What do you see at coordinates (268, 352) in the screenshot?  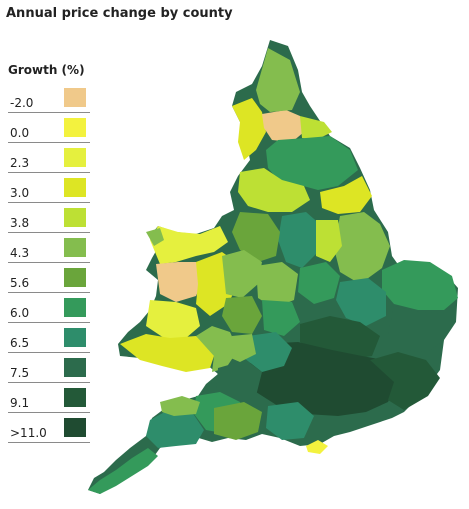 I see `region-oxfordshire` at bounding box center [268, 352].